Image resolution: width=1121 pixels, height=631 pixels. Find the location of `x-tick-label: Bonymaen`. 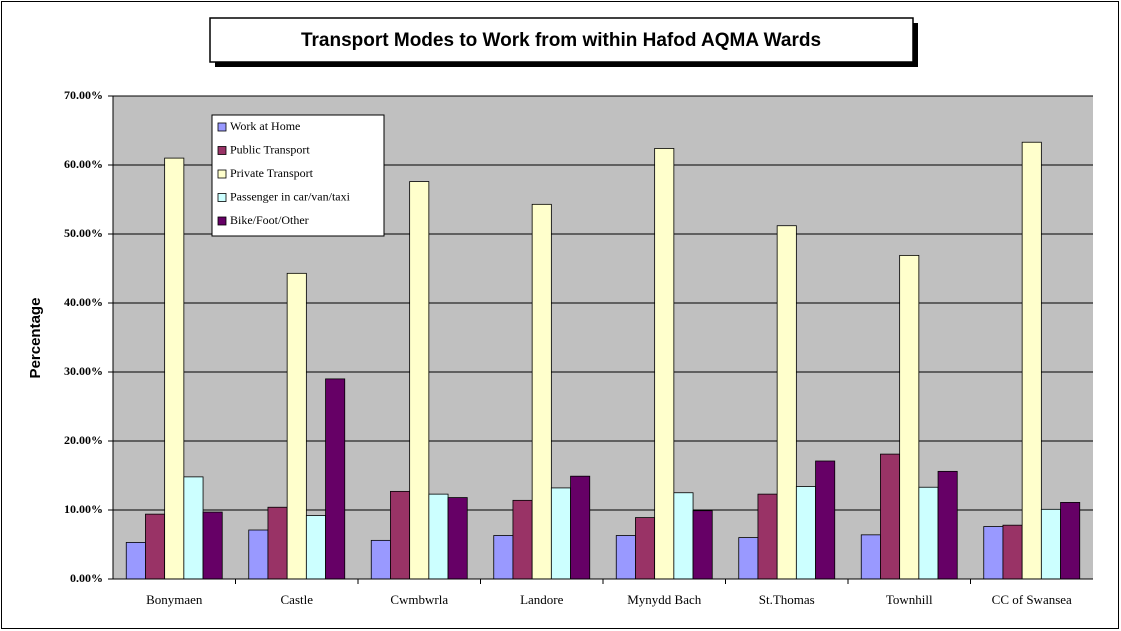

x-tick-label: Bonymaen is located at coordinates (174, 599).